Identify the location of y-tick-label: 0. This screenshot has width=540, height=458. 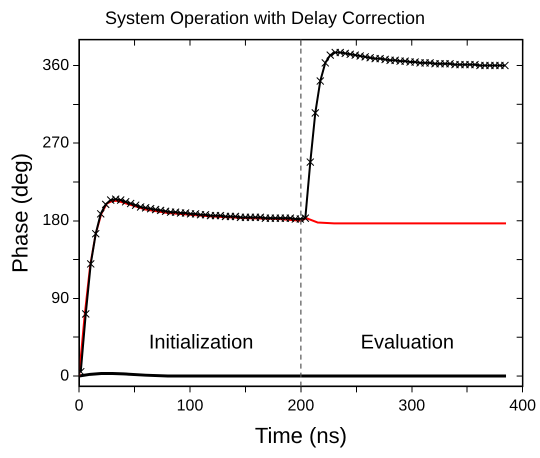
(65, 375).